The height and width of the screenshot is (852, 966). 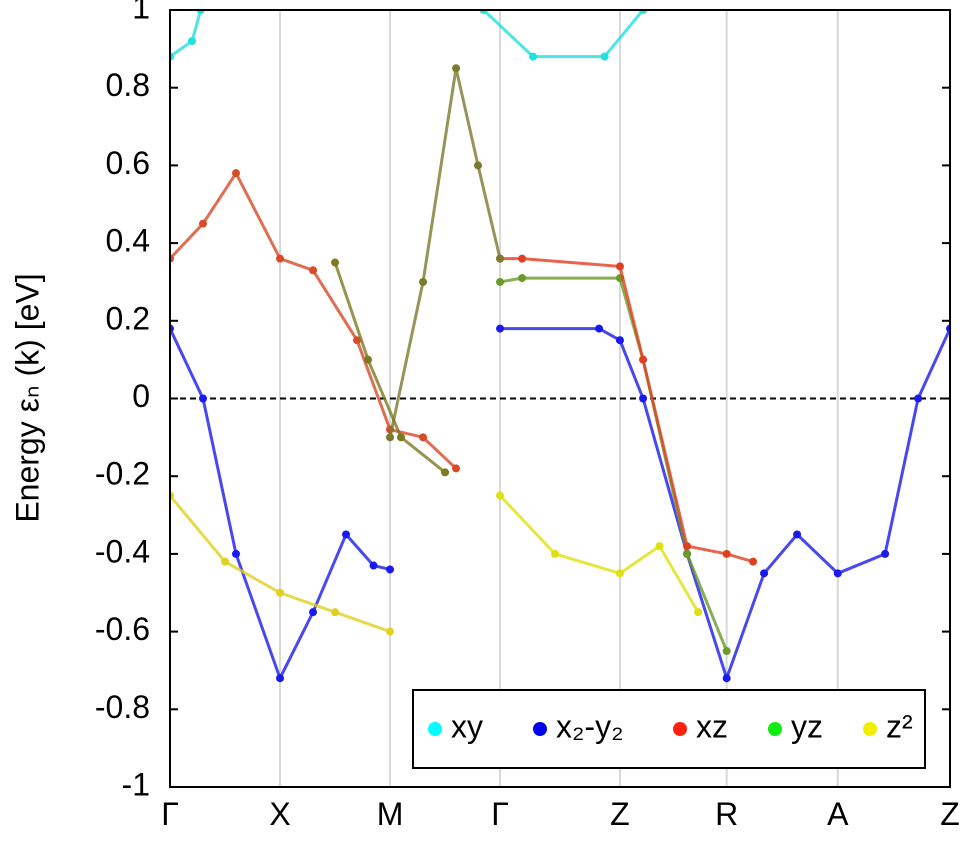 What do you see at coordinates (128, 241) in the screenshot?
I see `y-tick-label: 0.4` at bounding box center [128, 241].